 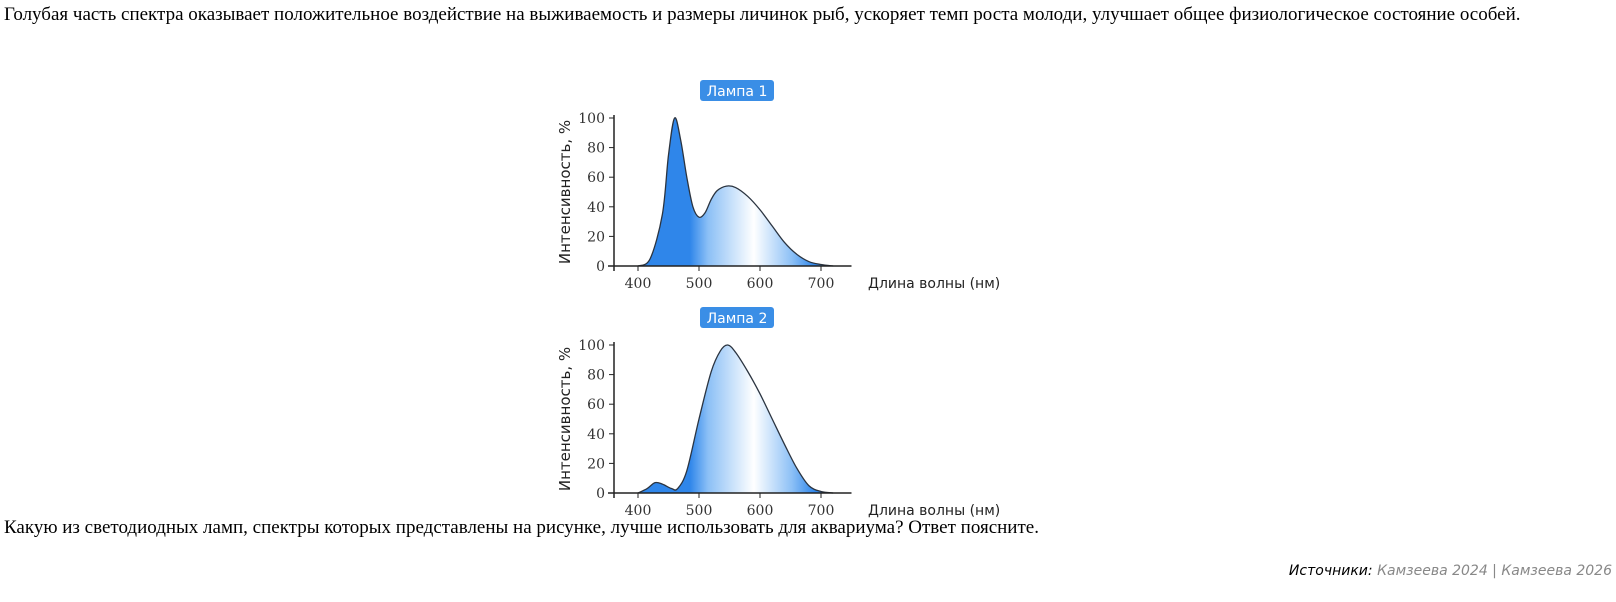 I want to click on chart-title: Лампа 2, so click(x=737, y=319).